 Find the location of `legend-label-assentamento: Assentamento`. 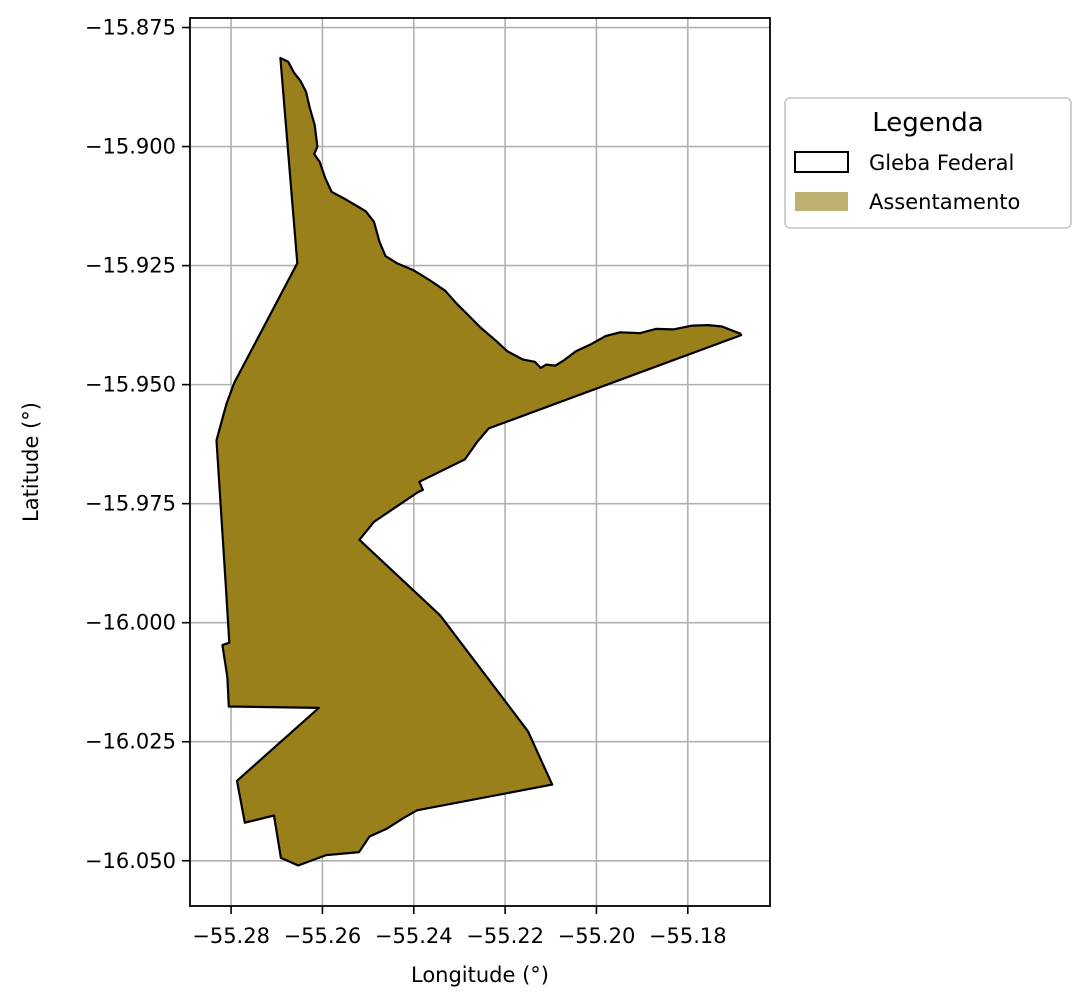

legend-label-assentamento: Assentamento is located at coordinates (944, 202).